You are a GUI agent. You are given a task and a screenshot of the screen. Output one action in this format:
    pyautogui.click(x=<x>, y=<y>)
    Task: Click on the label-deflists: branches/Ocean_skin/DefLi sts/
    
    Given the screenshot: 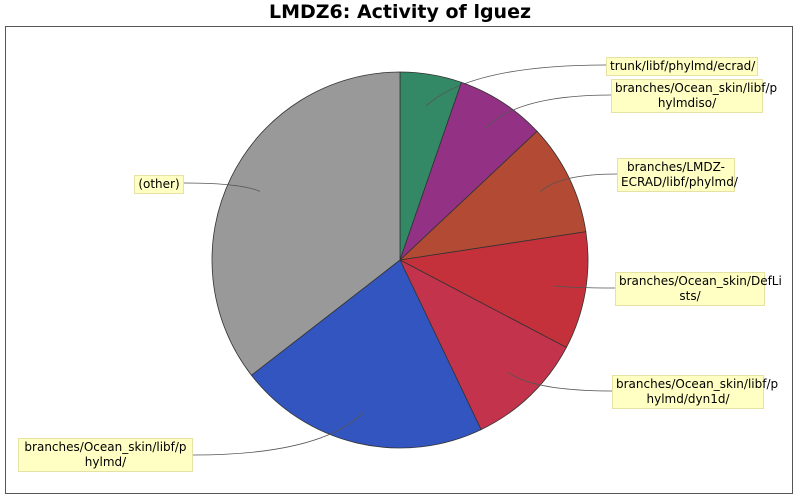 What is the action you would take?
    pyautogui.click(x=698, y=289)
    